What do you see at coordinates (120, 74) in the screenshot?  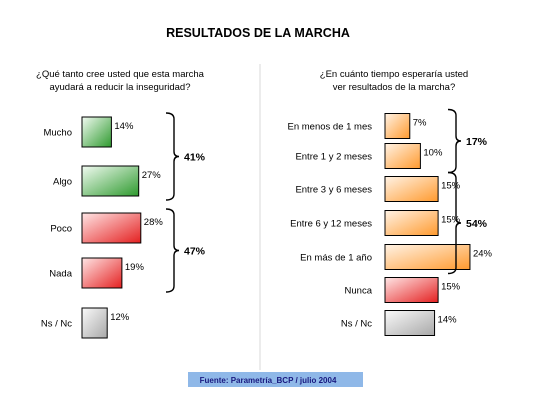 I see `question-text-line: ¿Qué tanto cree usted que esta marcha` at bounding box center [120, 74].